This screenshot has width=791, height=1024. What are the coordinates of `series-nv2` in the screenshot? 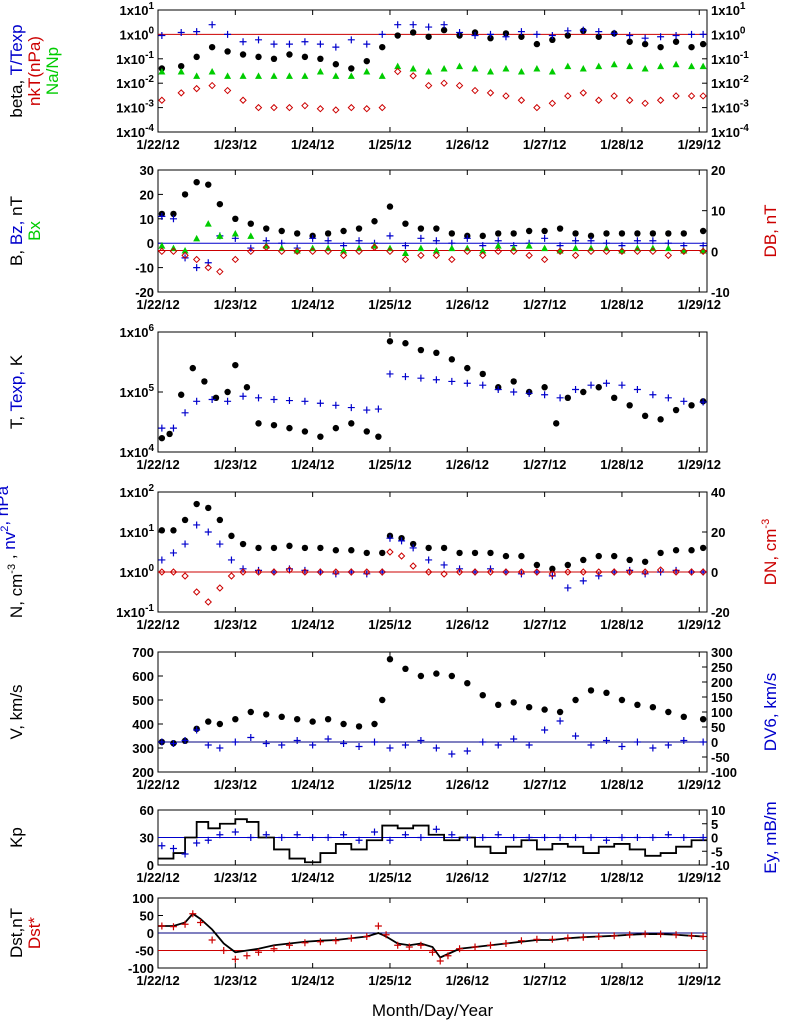 It's located at (432, 556).